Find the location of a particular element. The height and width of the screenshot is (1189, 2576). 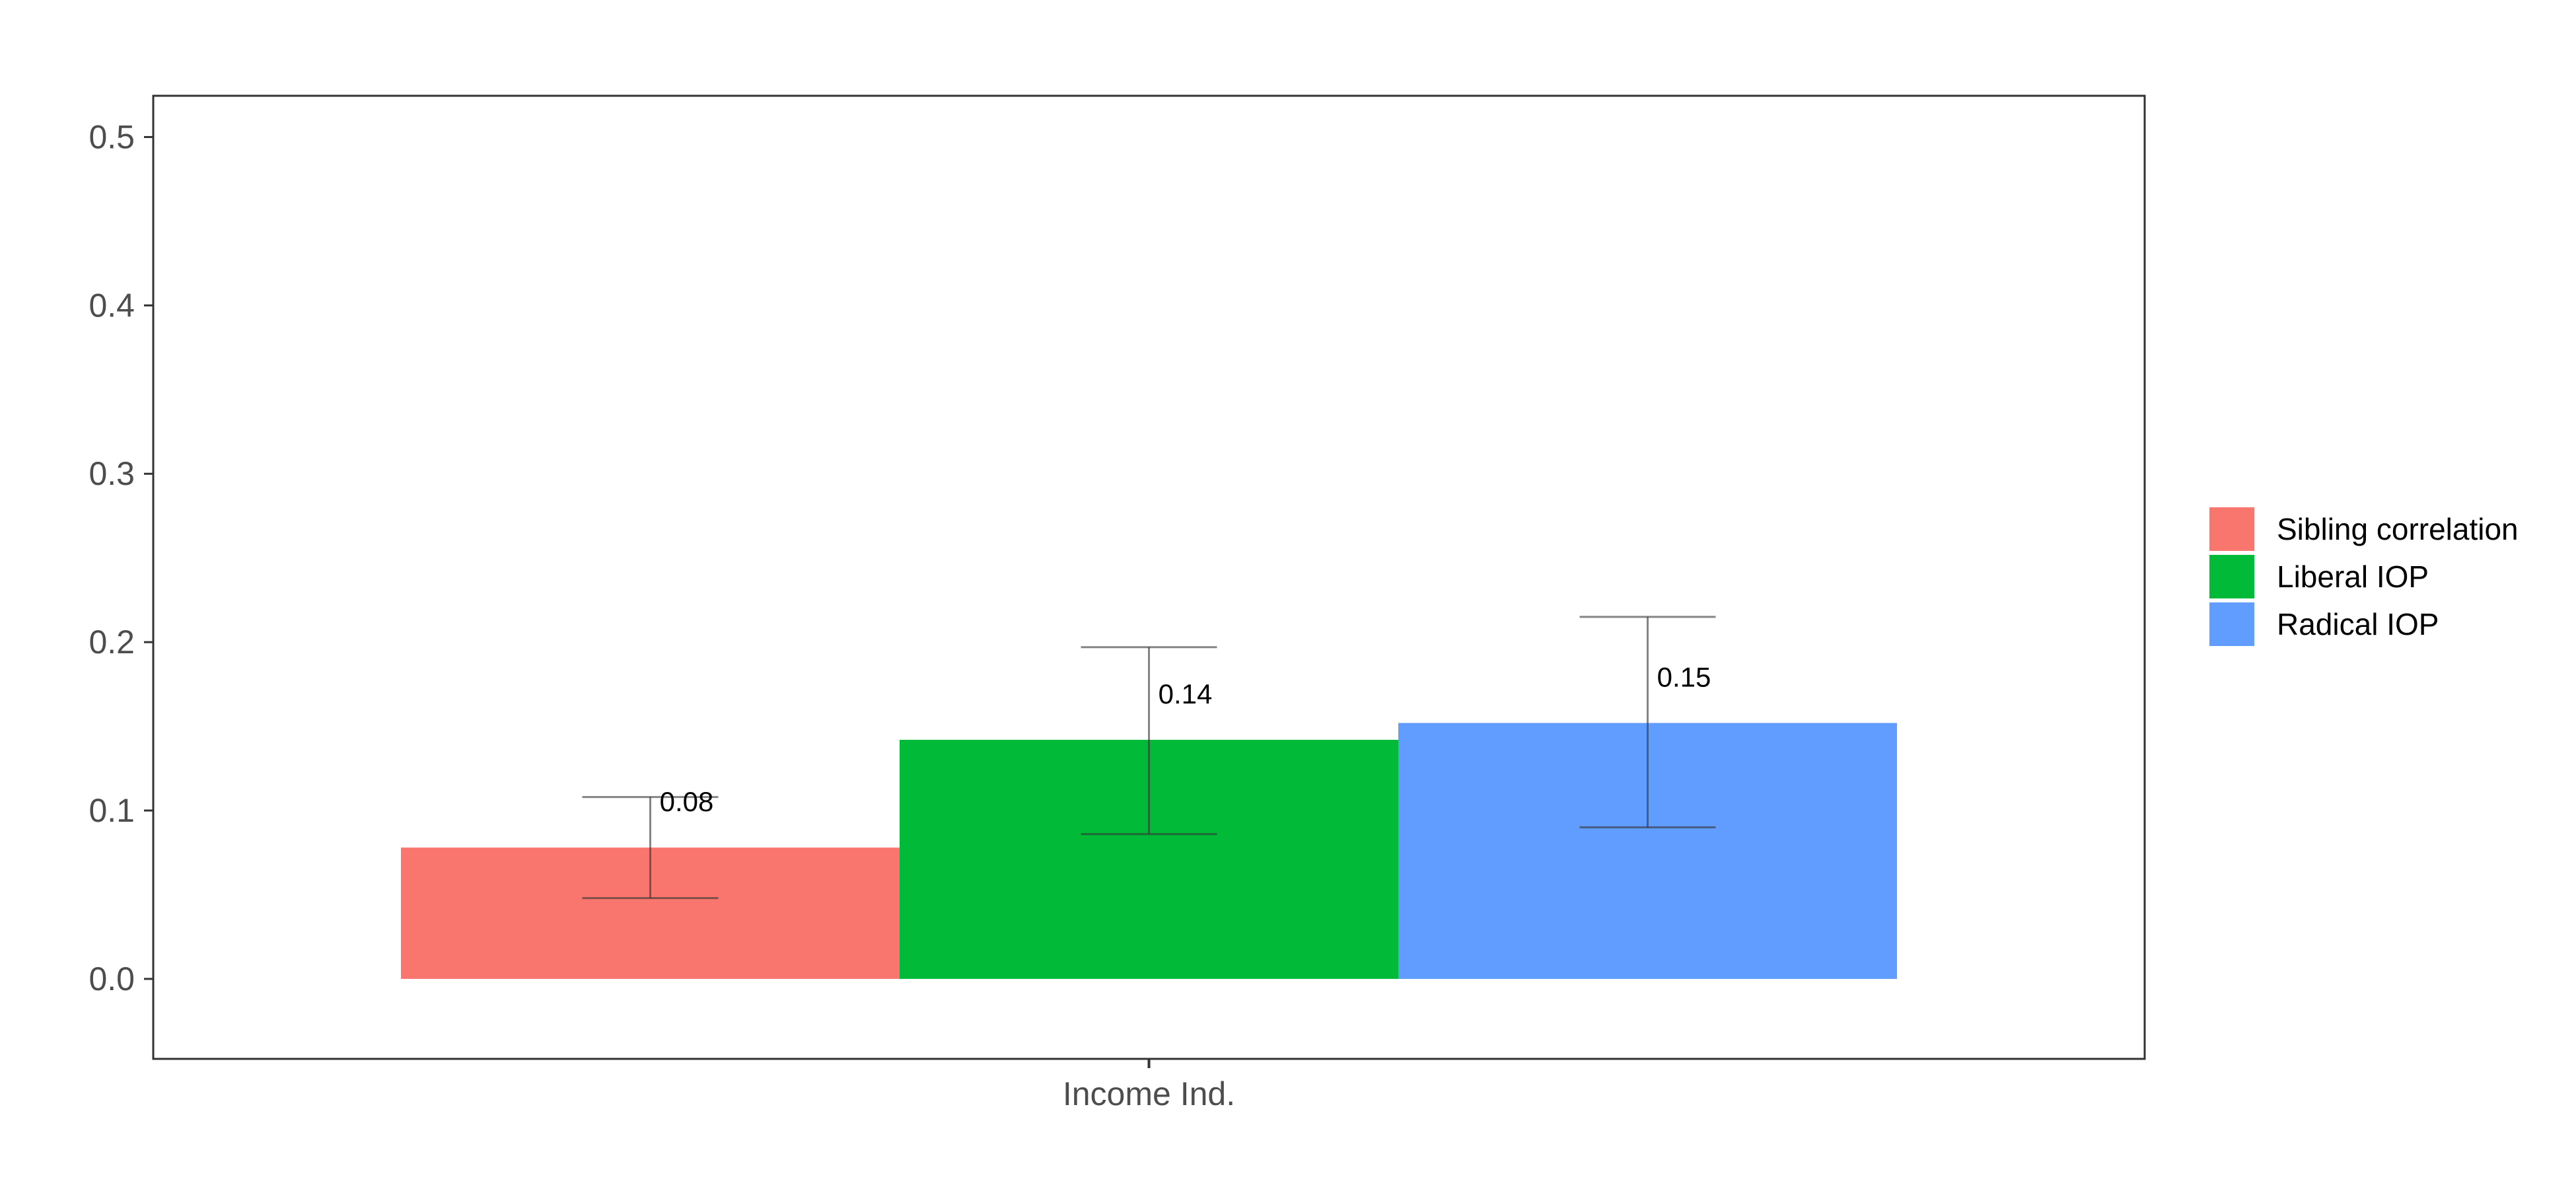

y-tick-label: 0.5 is located at coordinates (112, 136).